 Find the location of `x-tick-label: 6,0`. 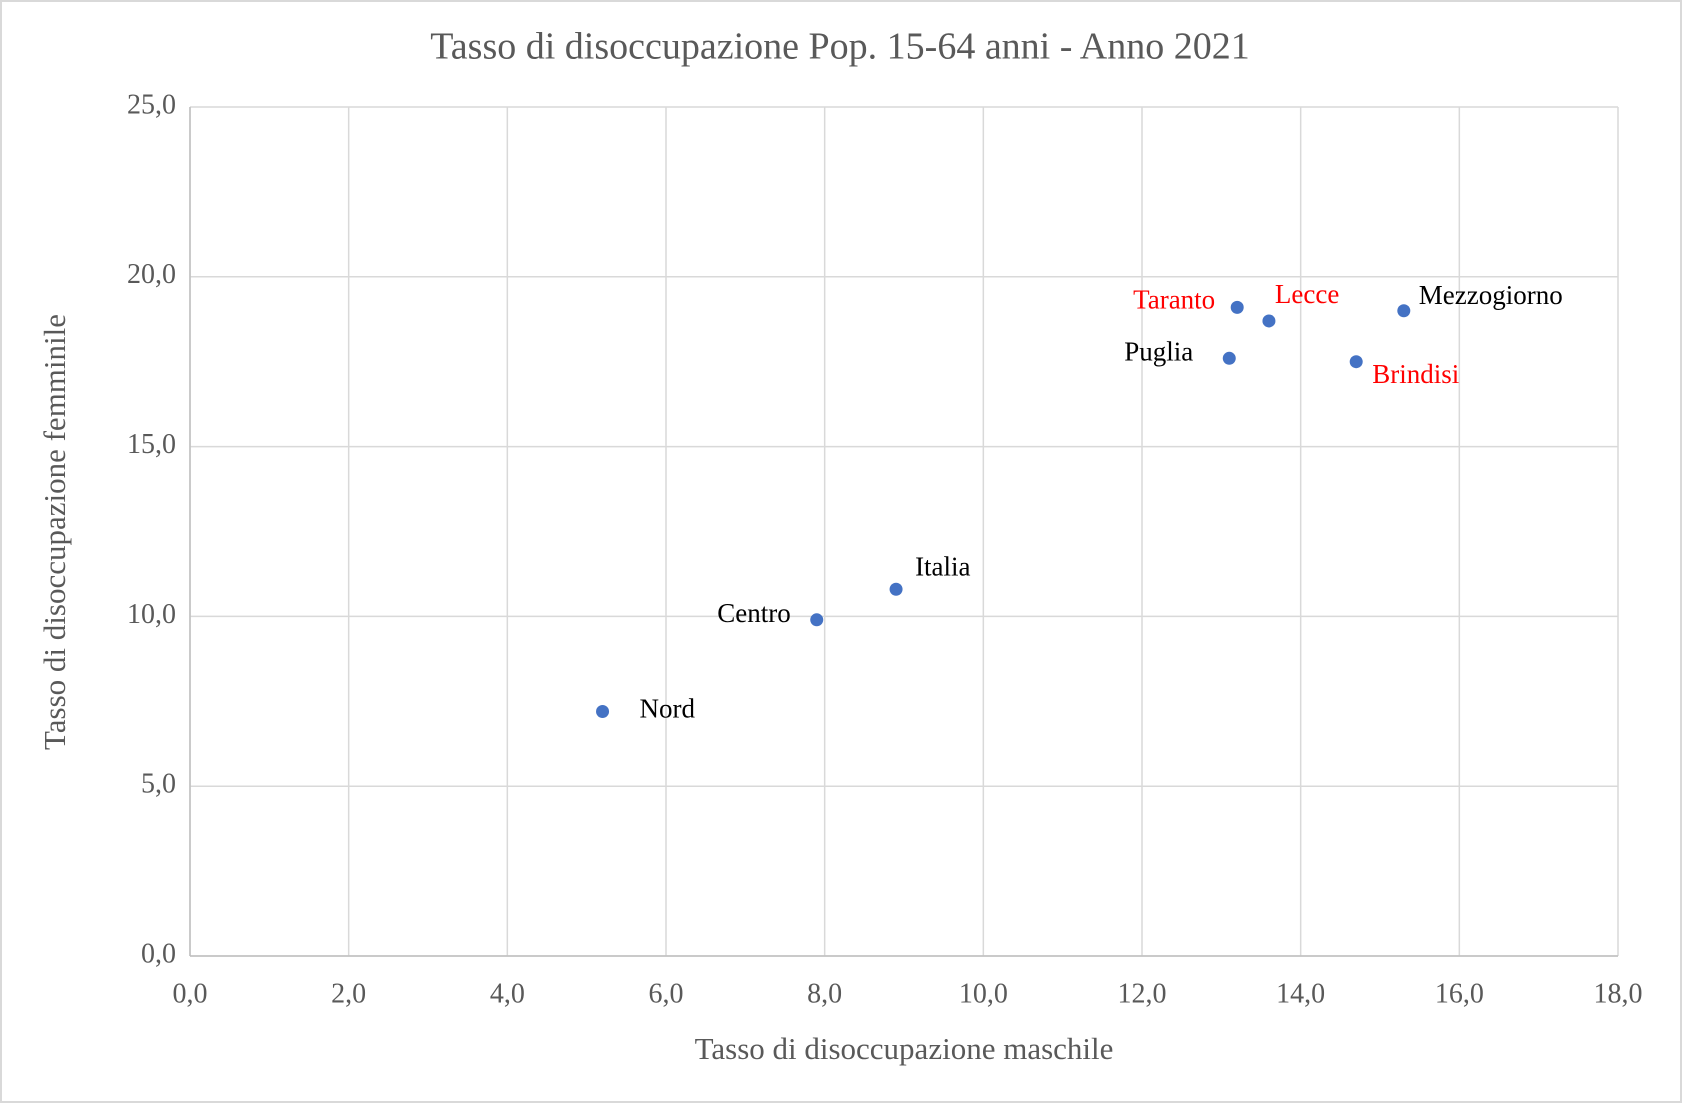

x-tick-label: 6,0 is located at coordinates (666, 993).